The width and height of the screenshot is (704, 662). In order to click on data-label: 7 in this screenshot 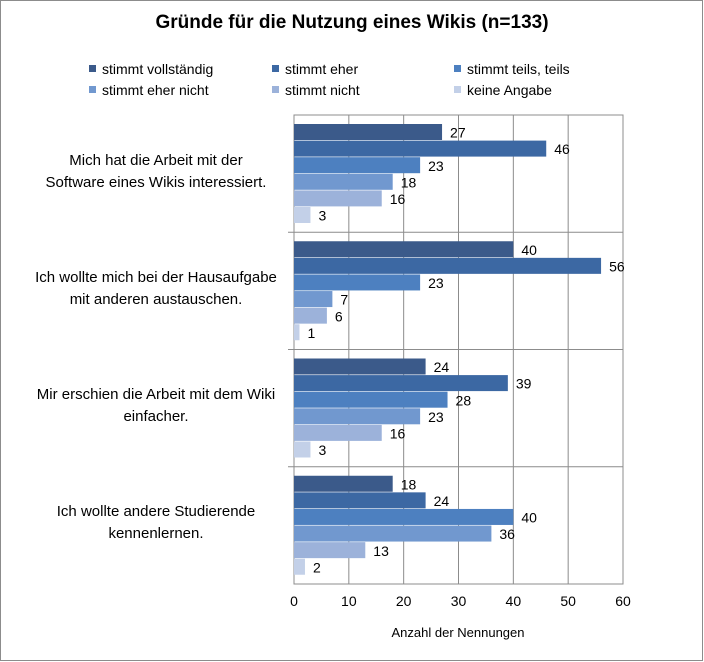, I will do `click(344, 300)`.